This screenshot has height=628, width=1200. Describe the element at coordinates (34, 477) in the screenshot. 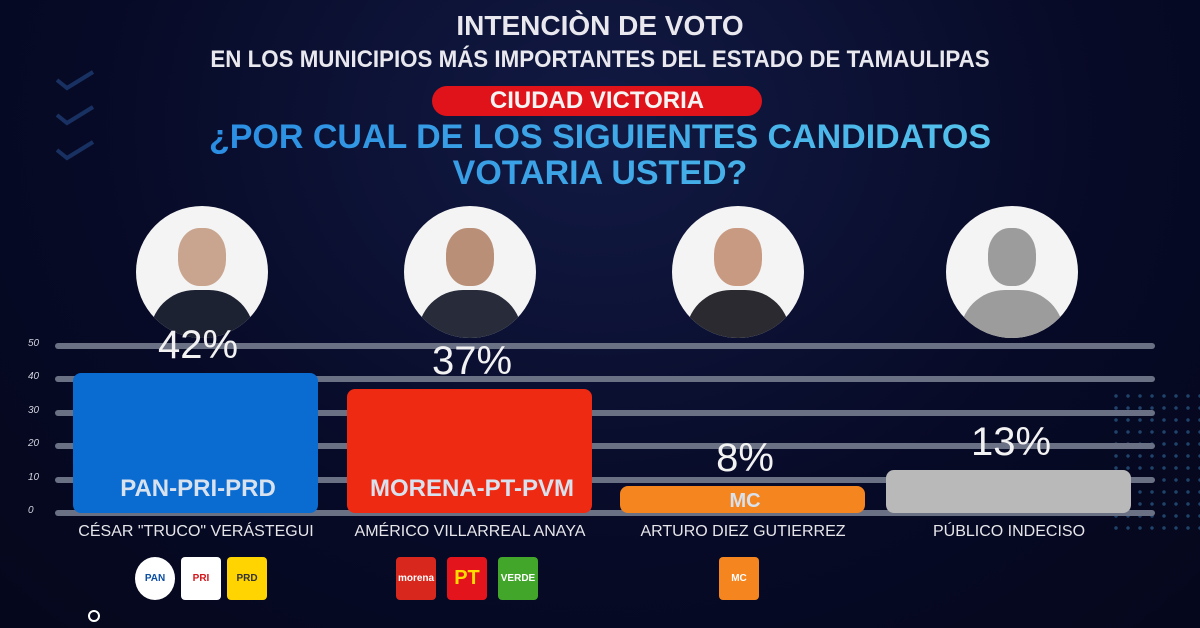

I see `y-tick-label: 10` at that location.